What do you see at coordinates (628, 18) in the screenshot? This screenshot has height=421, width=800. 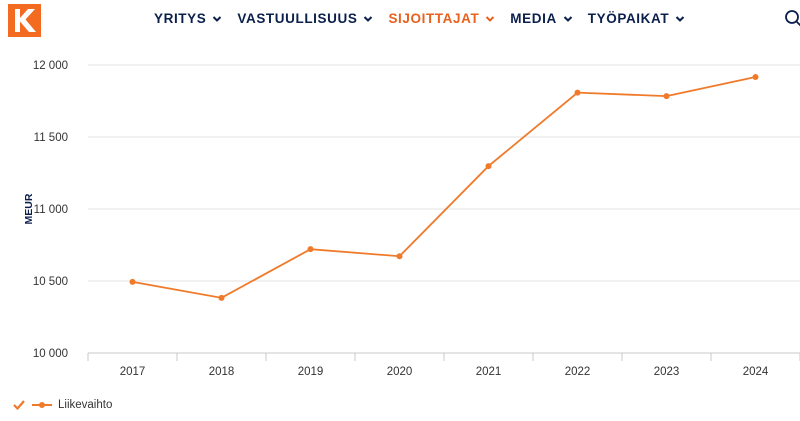 I see `nav-item-label: TYÖPAIKAT` at bounding box center [628, 18].